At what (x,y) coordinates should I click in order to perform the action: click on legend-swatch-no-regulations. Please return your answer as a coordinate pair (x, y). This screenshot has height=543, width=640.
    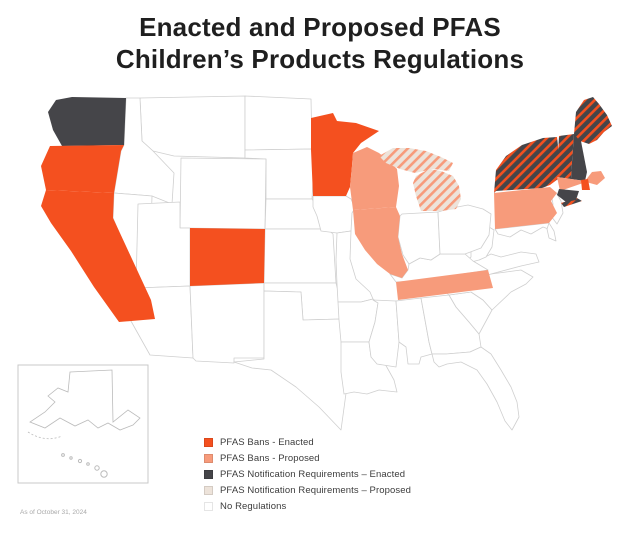
    Looking at the image, I should click on (208, 506).